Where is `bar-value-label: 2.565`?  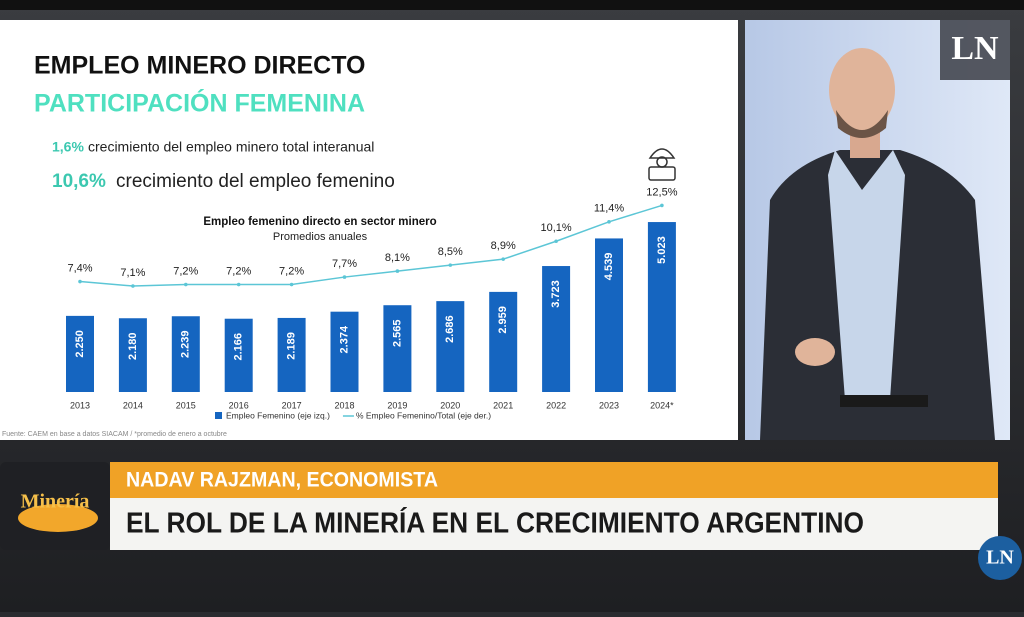 bar-value-label: 2.565 is located at coordinates (397, 333).